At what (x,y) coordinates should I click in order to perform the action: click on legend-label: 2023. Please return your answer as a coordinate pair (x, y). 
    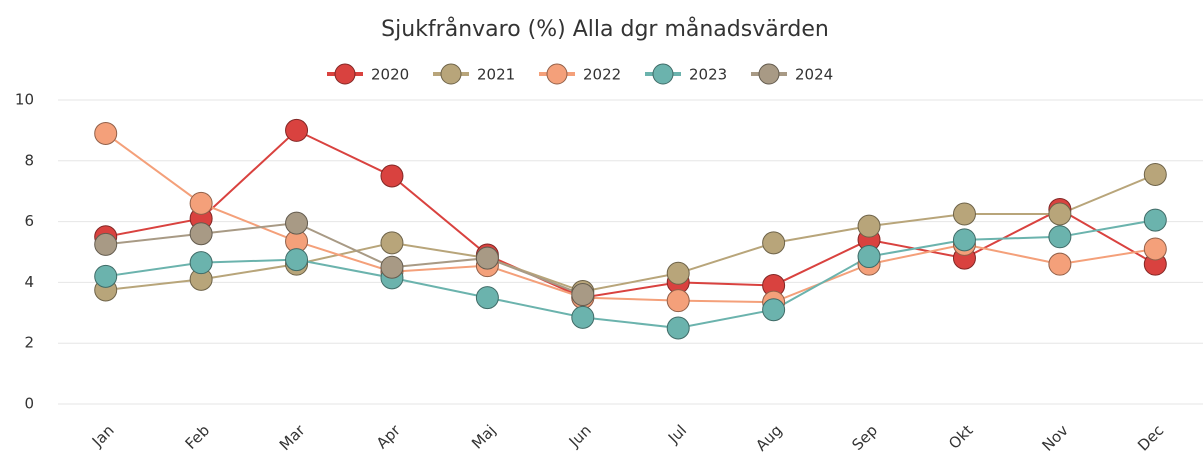
    Looking at the image, I should click on (708, 75).